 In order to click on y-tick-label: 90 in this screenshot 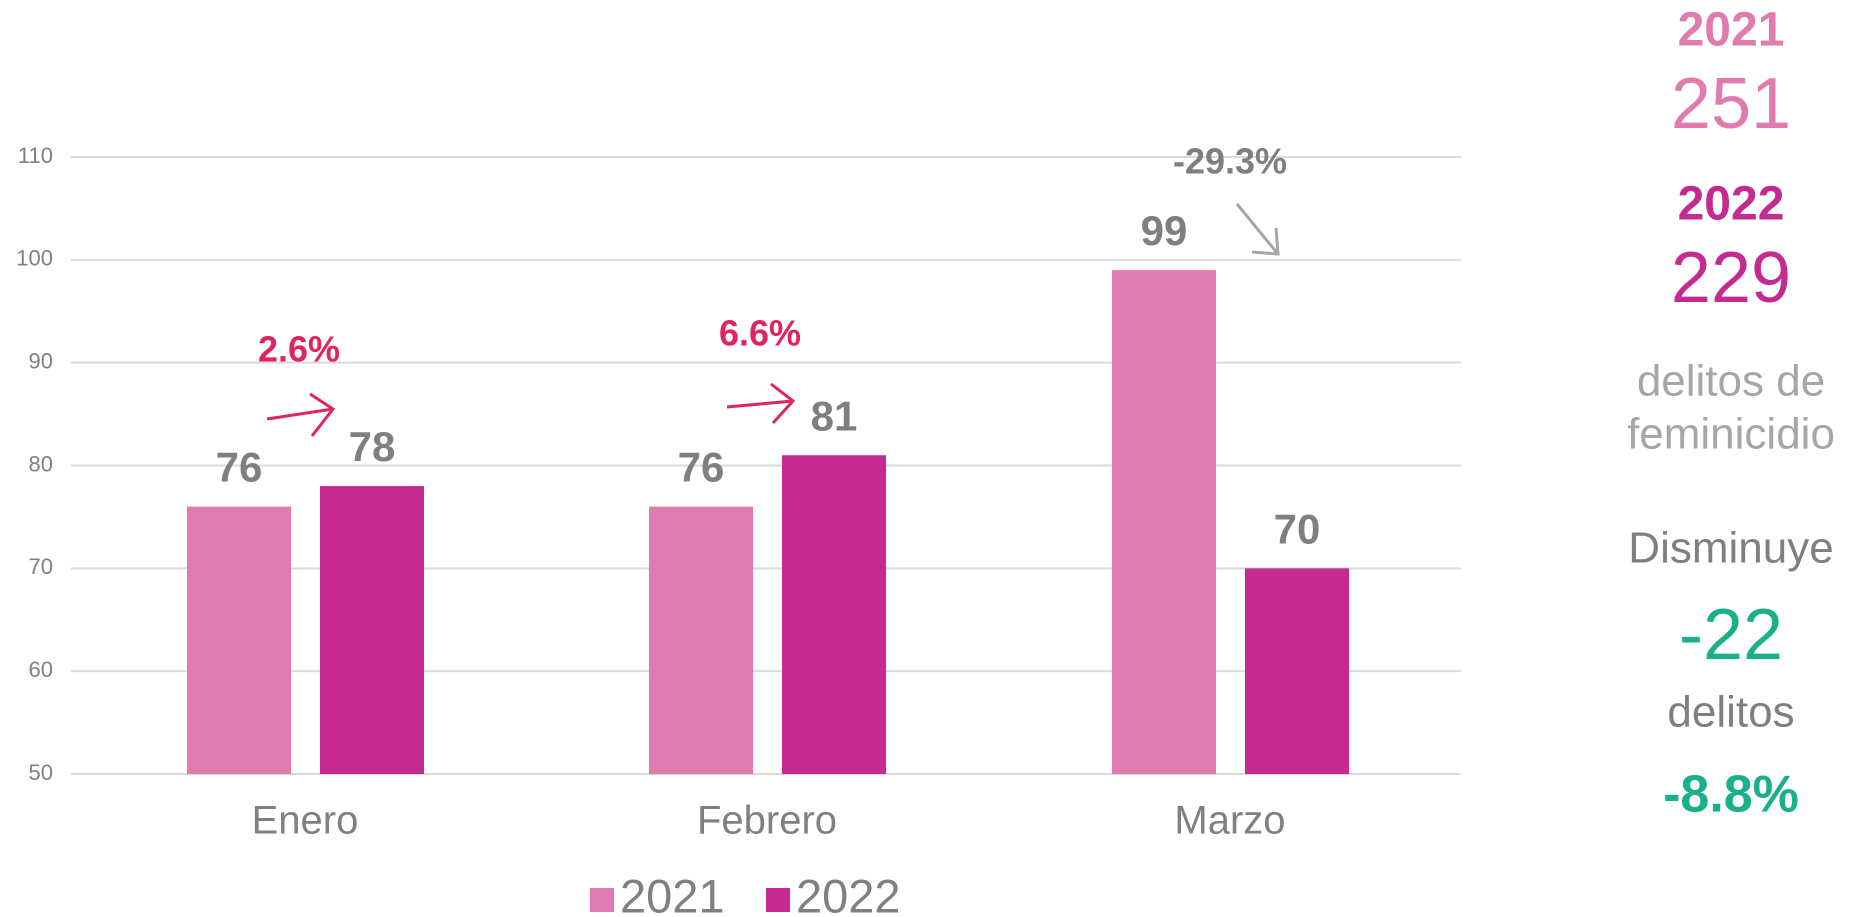, I will do `click(41, 360)`.